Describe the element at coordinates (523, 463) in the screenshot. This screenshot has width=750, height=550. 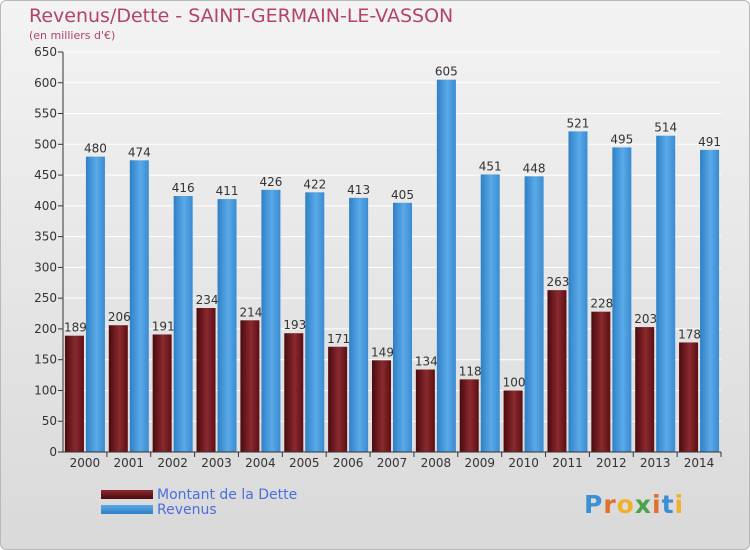
I see `x-tick-label: 2010` at that location.